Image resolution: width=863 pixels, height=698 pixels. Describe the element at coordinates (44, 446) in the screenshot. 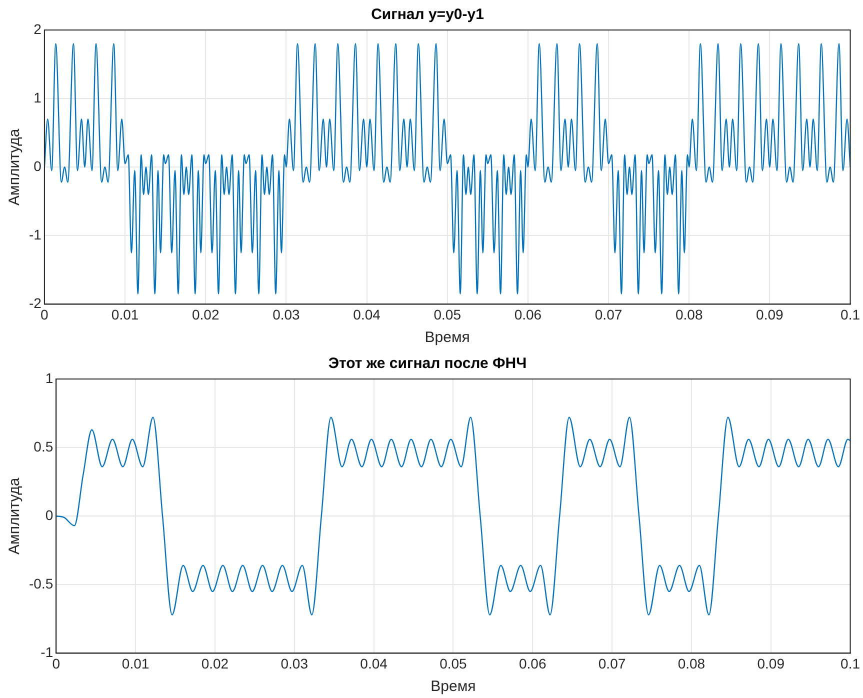

I see `y-tick-label: 0.5` at that location.